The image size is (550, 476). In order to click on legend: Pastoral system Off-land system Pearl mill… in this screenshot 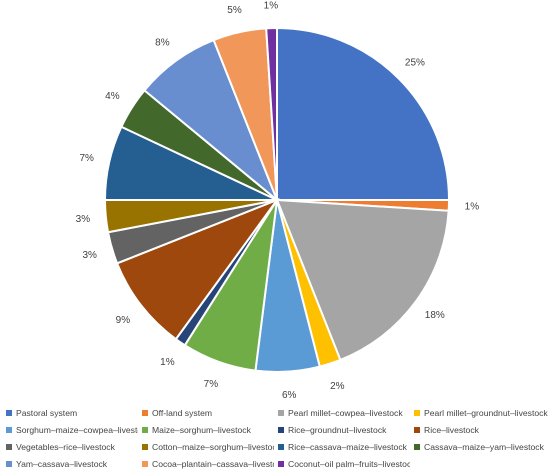, I will do `click(276, 439)`.